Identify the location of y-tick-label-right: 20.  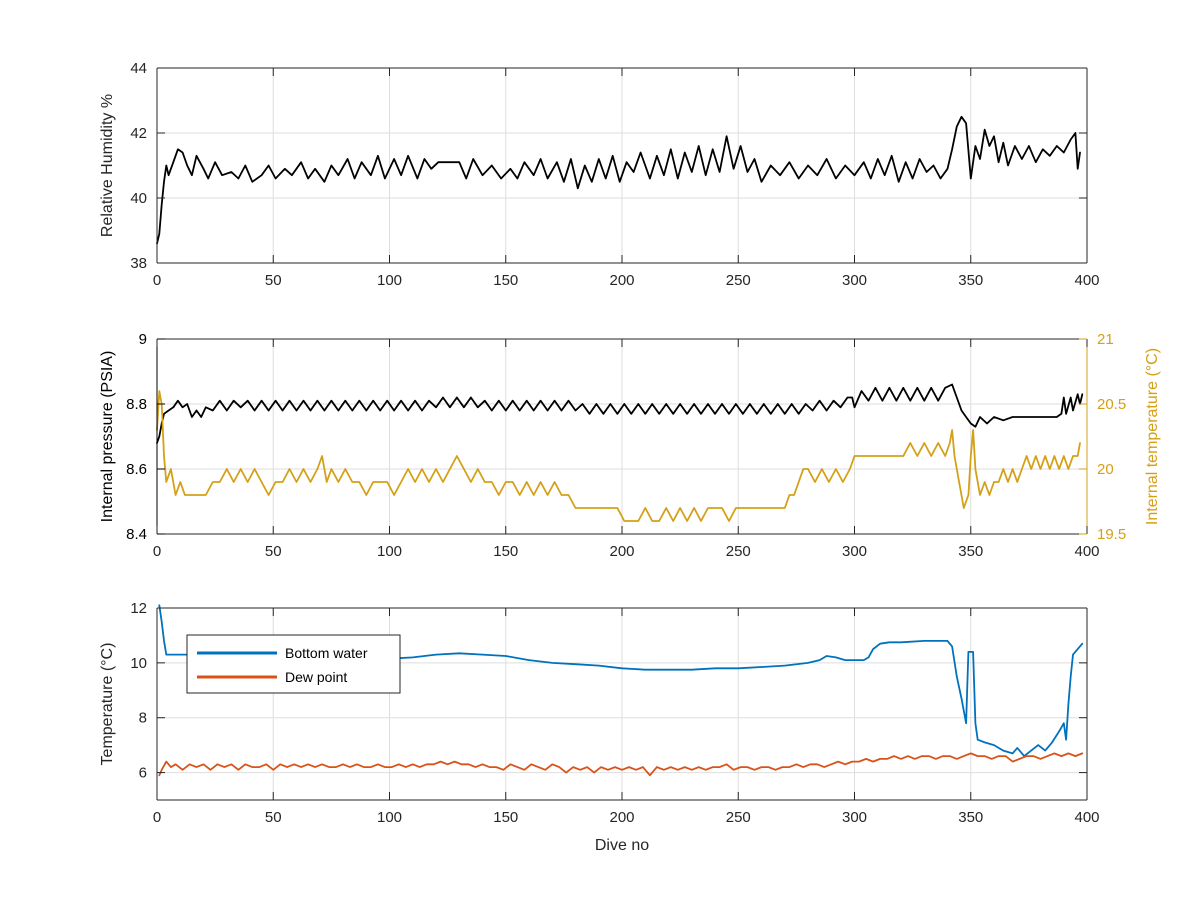
(1105, 469).